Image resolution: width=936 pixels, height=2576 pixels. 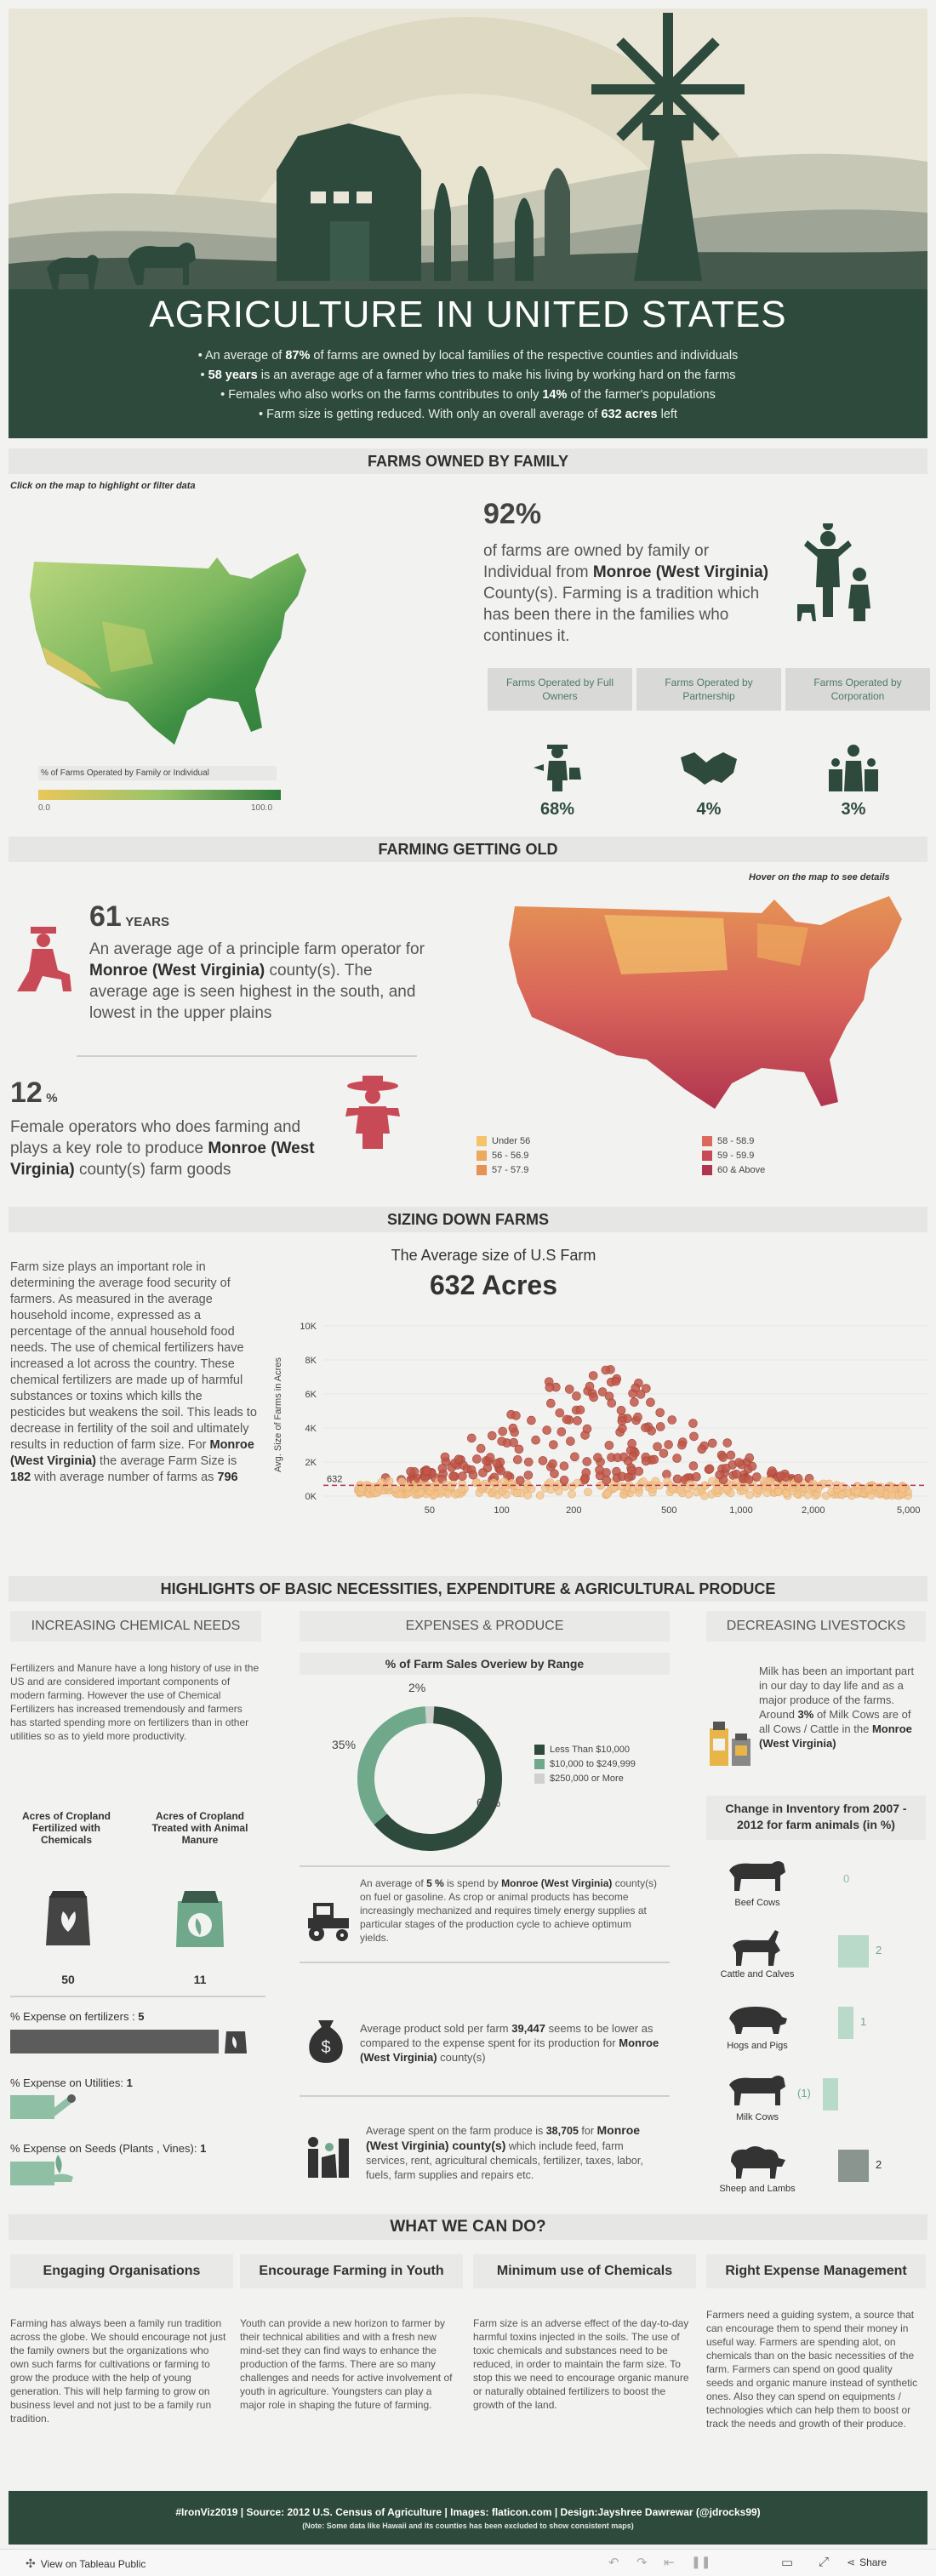 What do you see at coordinates (373, 1112) in the screenshot?
I see `female-farmer-icon` at bounding box center [373, 1112].